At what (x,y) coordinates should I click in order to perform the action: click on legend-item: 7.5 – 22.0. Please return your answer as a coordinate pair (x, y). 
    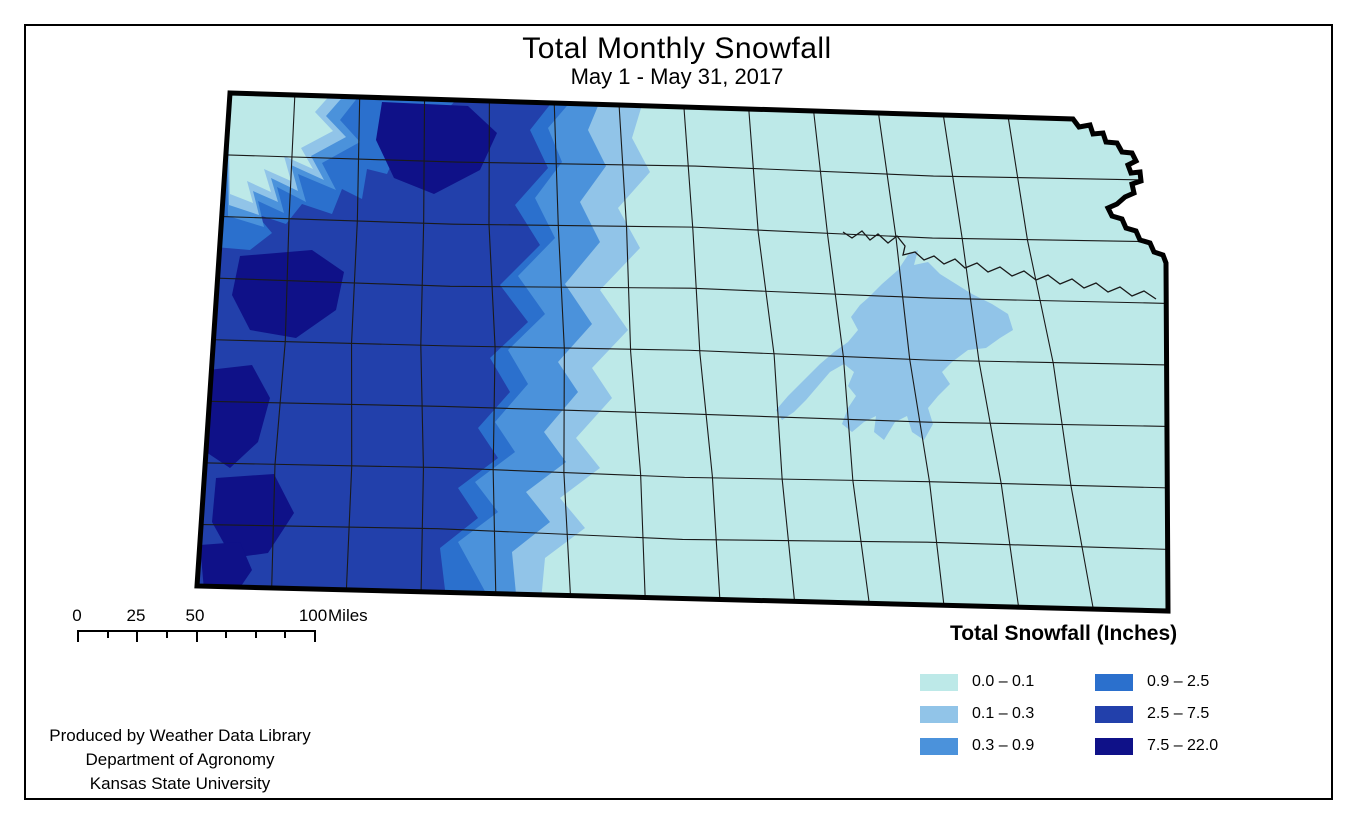
    Looking at the image, I should click on (1180, 746).